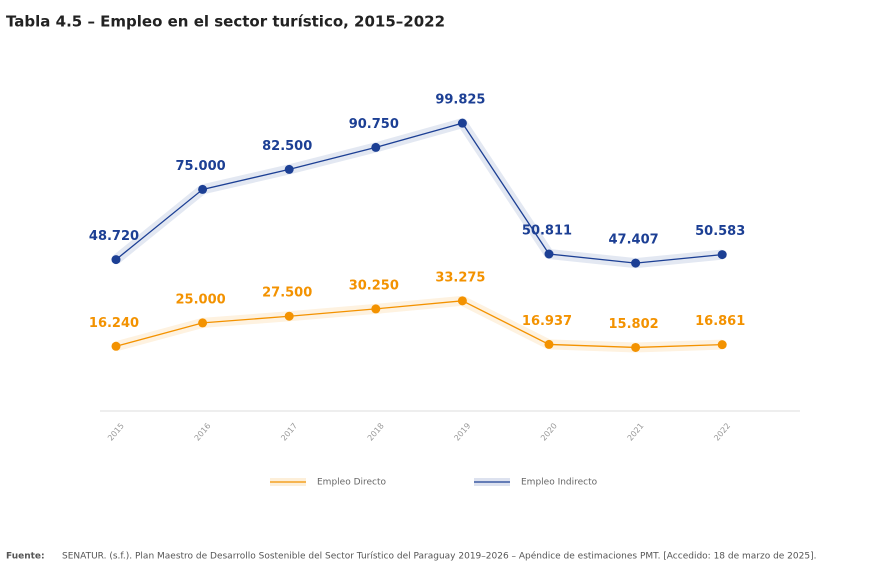 This screenshot has height=577, width=872. Describe the element at coordinates (374, 285) in the screenshot. I see `data-label: 30.250` at that location.